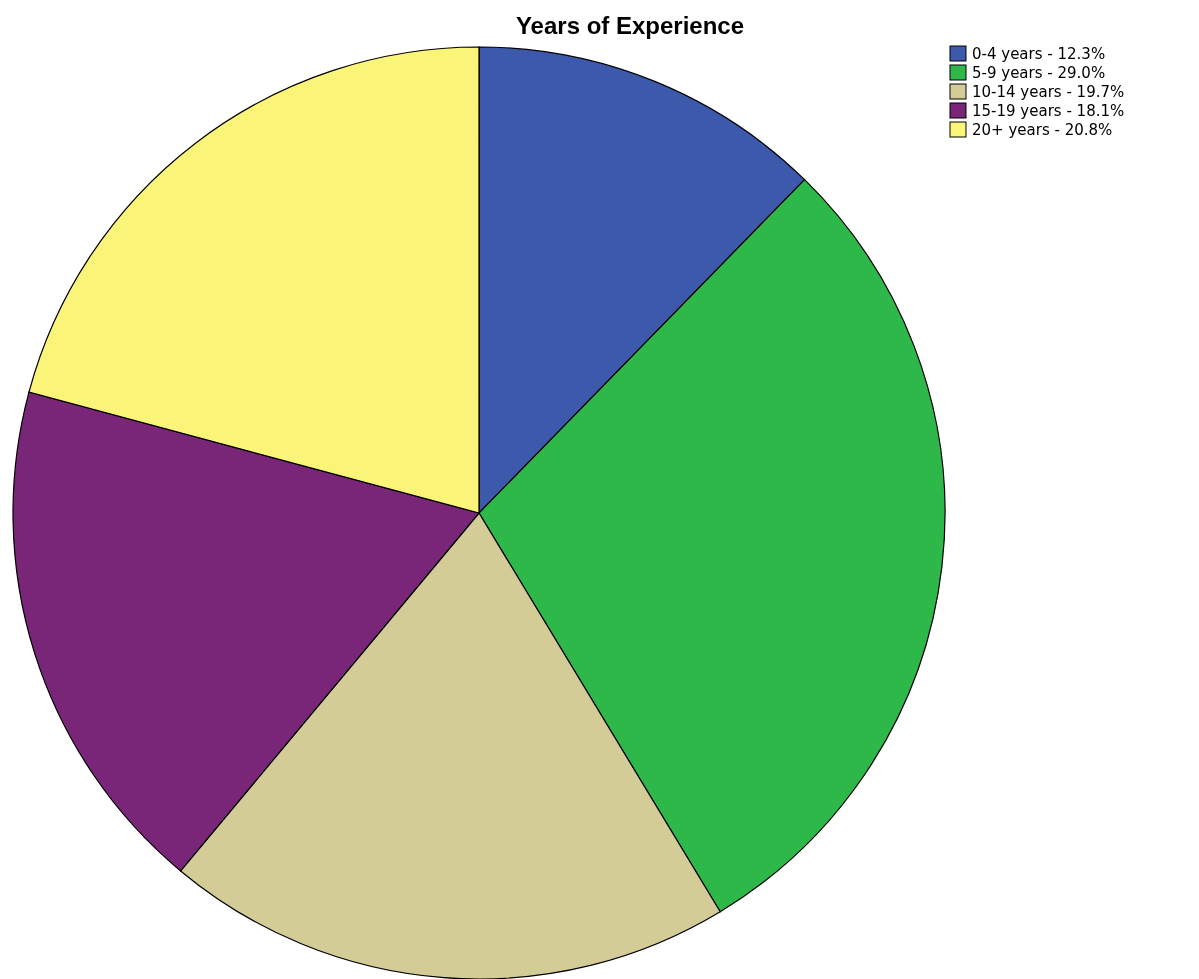 This screenshot has height=979, width=1199. I want to click on legend-label: 5-9 years - 29.0%, so click(1039, 73).